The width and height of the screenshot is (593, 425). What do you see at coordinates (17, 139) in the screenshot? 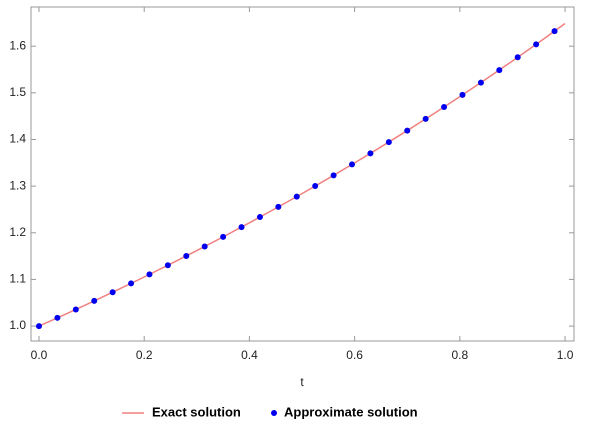
I see `y-tick-label: 1.4` at bounding box center [17, 139].